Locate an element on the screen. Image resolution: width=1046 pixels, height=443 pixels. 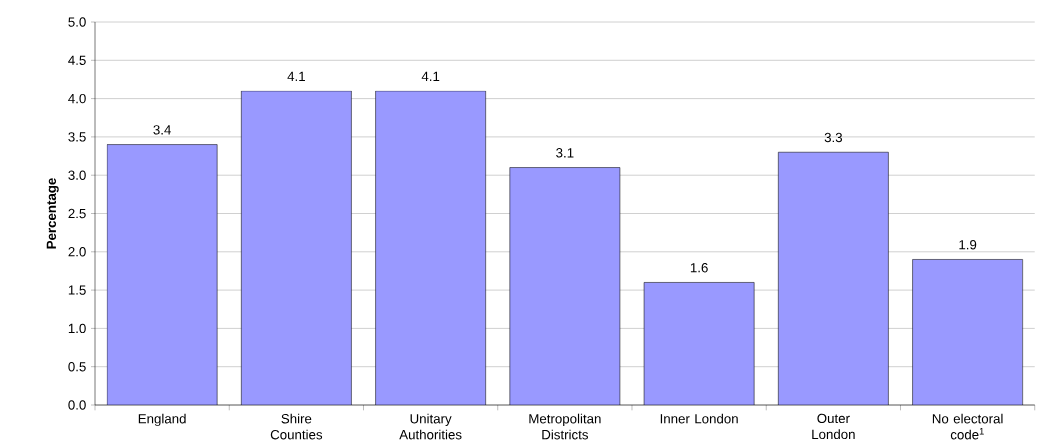
x-tick-label: Inner London is located at coordinates (699, 418).